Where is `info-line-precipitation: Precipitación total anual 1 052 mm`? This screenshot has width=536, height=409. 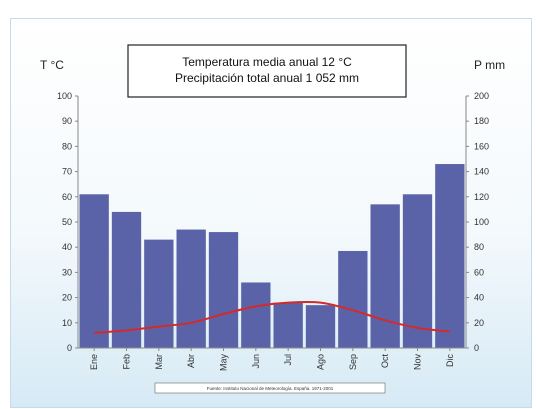 info-line-precipitation: Precipitación total anual 1 052 mm is located at coordinates (267, 78).